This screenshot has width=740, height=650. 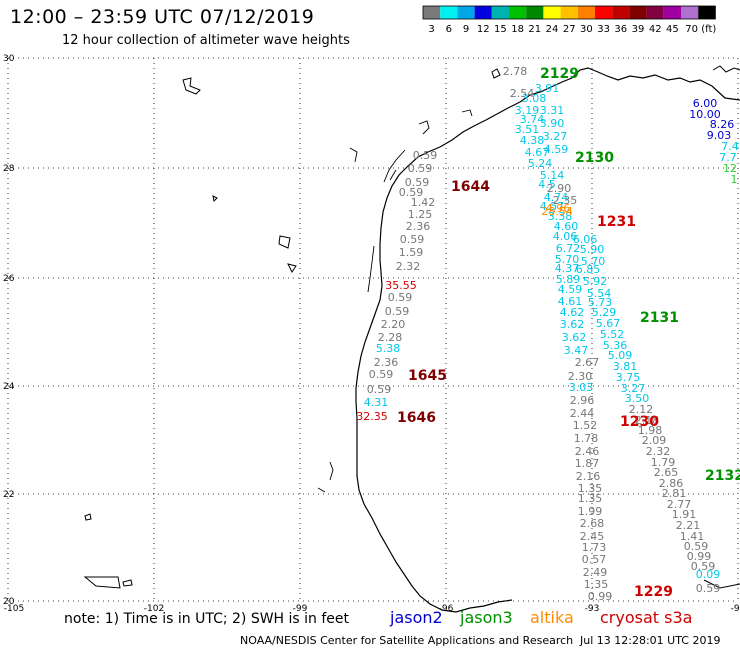 I want to click on wave-height-value: 2.86, so click(x=671, y=483).